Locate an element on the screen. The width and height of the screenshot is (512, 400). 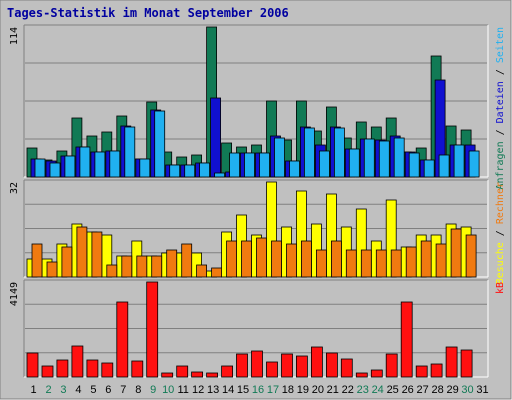
day-label-15: 15 is located at coordinates (243, 390).